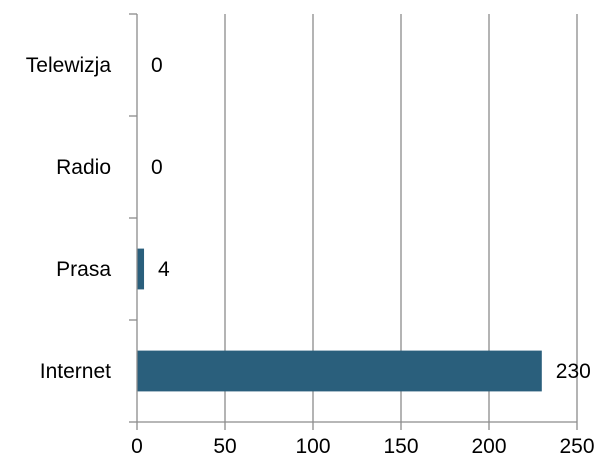  Describe the element at coordinates (224, 446) in the screenshot. I see `x-tick-label: 50` at that location.